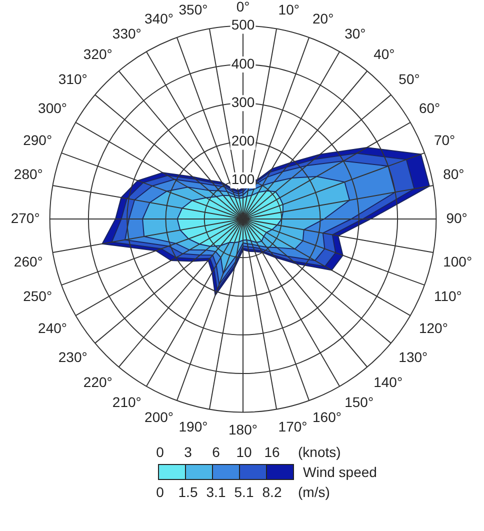 The height and width of the screenshot is (531, 484). I want to click on spoke-label: 60°, so click(429, 108).